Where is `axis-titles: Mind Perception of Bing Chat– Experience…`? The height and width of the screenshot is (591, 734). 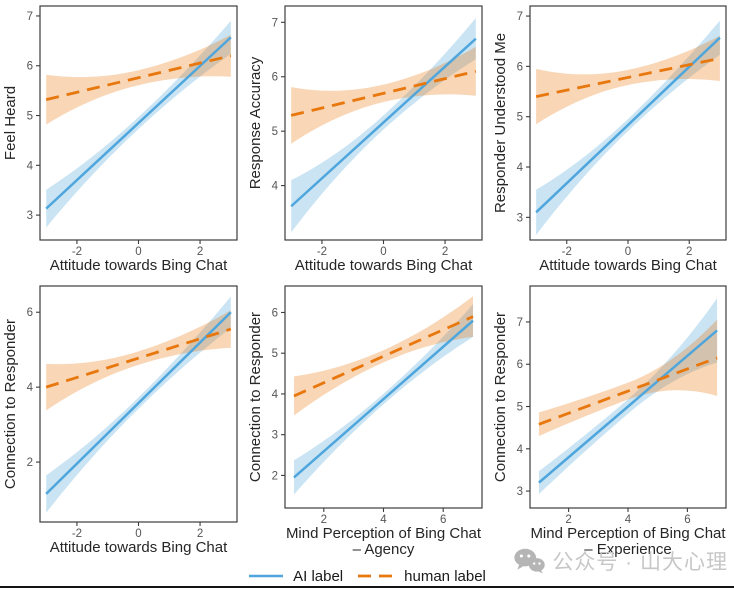
axis-titles: Mind Perception of Bing Chat– Experience… is located at coordinates (609, 435).